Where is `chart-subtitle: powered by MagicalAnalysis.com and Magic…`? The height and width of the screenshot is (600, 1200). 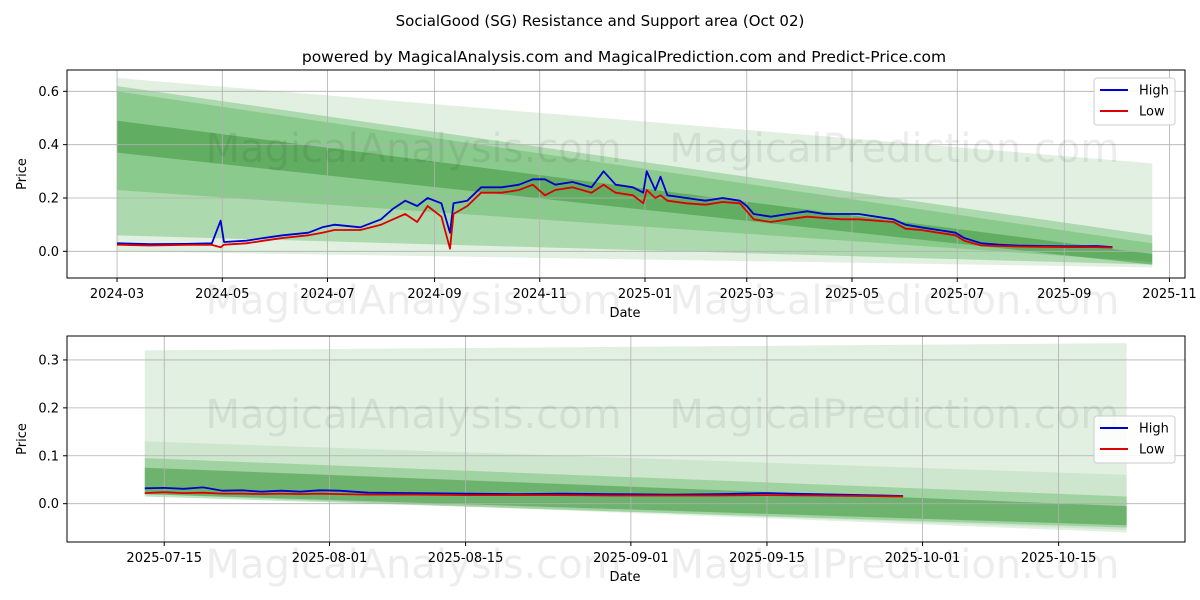
chart-subtitle: powered by MagicalAnalysis.com and Magic… is located at coordinates (624, 57).